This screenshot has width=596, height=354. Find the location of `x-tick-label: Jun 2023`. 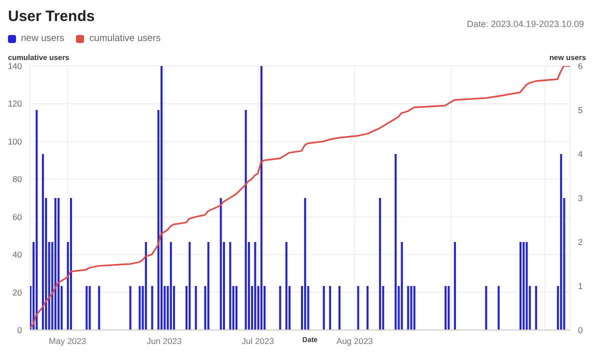

x-tick-label: Jun 2023 is located at coordinates (164, 341).